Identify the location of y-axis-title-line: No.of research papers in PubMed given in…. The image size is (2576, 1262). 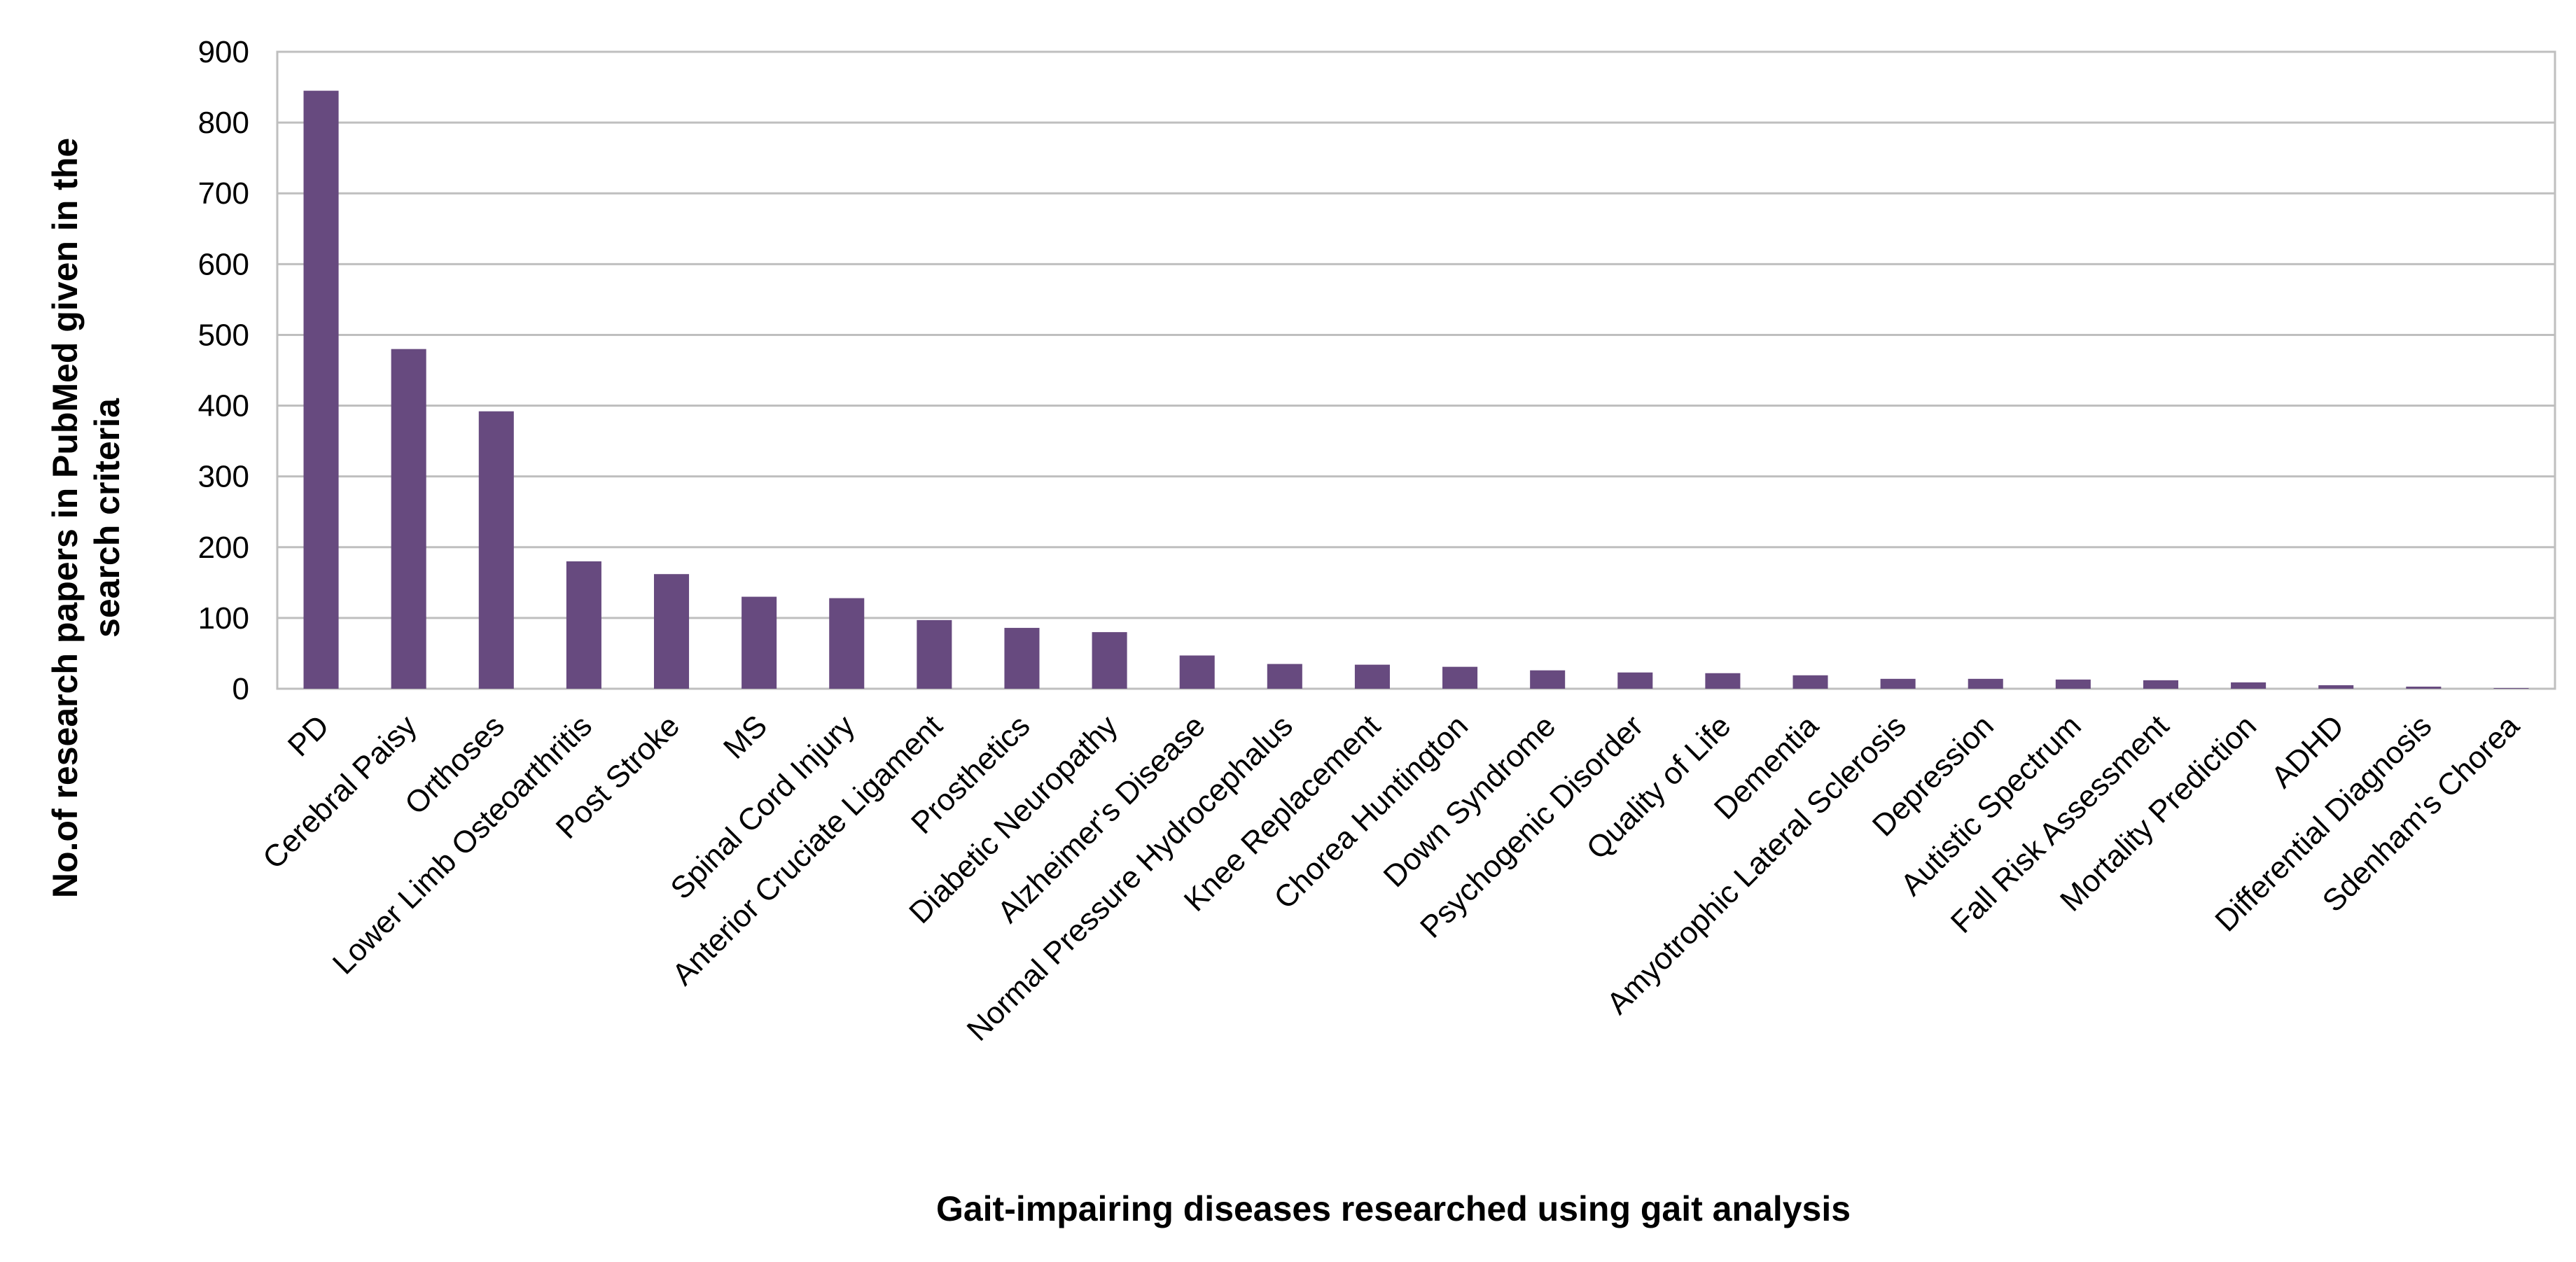
(65, 518).